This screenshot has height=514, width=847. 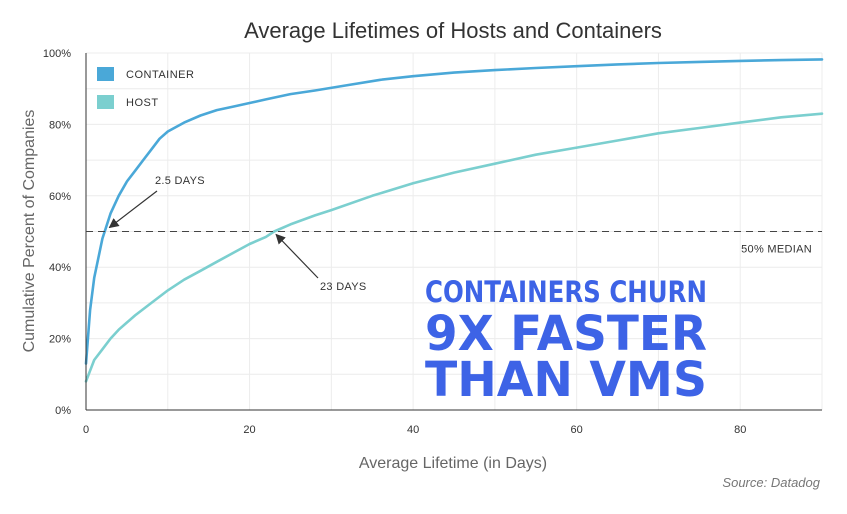 I want to click on callout-line-1: CONTAINERS CHURN, so click(x=566, y=292).